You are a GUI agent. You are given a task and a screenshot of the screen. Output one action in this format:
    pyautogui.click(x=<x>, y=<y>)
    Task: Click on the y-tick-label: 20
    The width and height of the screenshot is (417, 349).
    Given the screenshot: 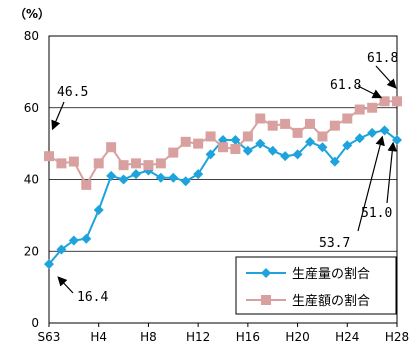 What is the action you would take?
    pyautogui.click(x=31, y=251)
    